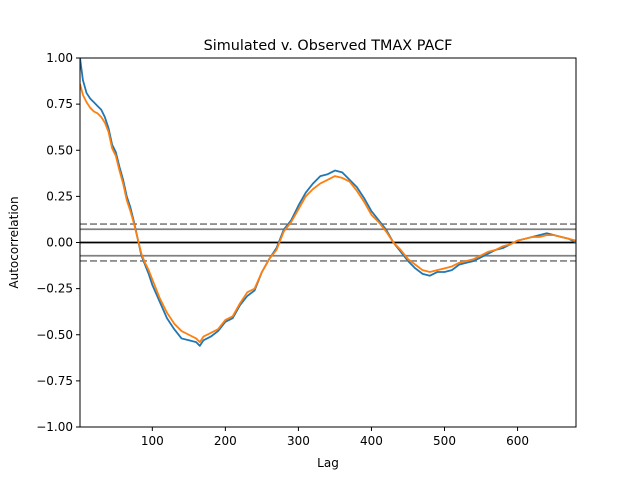 The height and width of the screenshot is (480, 640). I want to click on y-tick-label: 0.50, so click(59, 150).